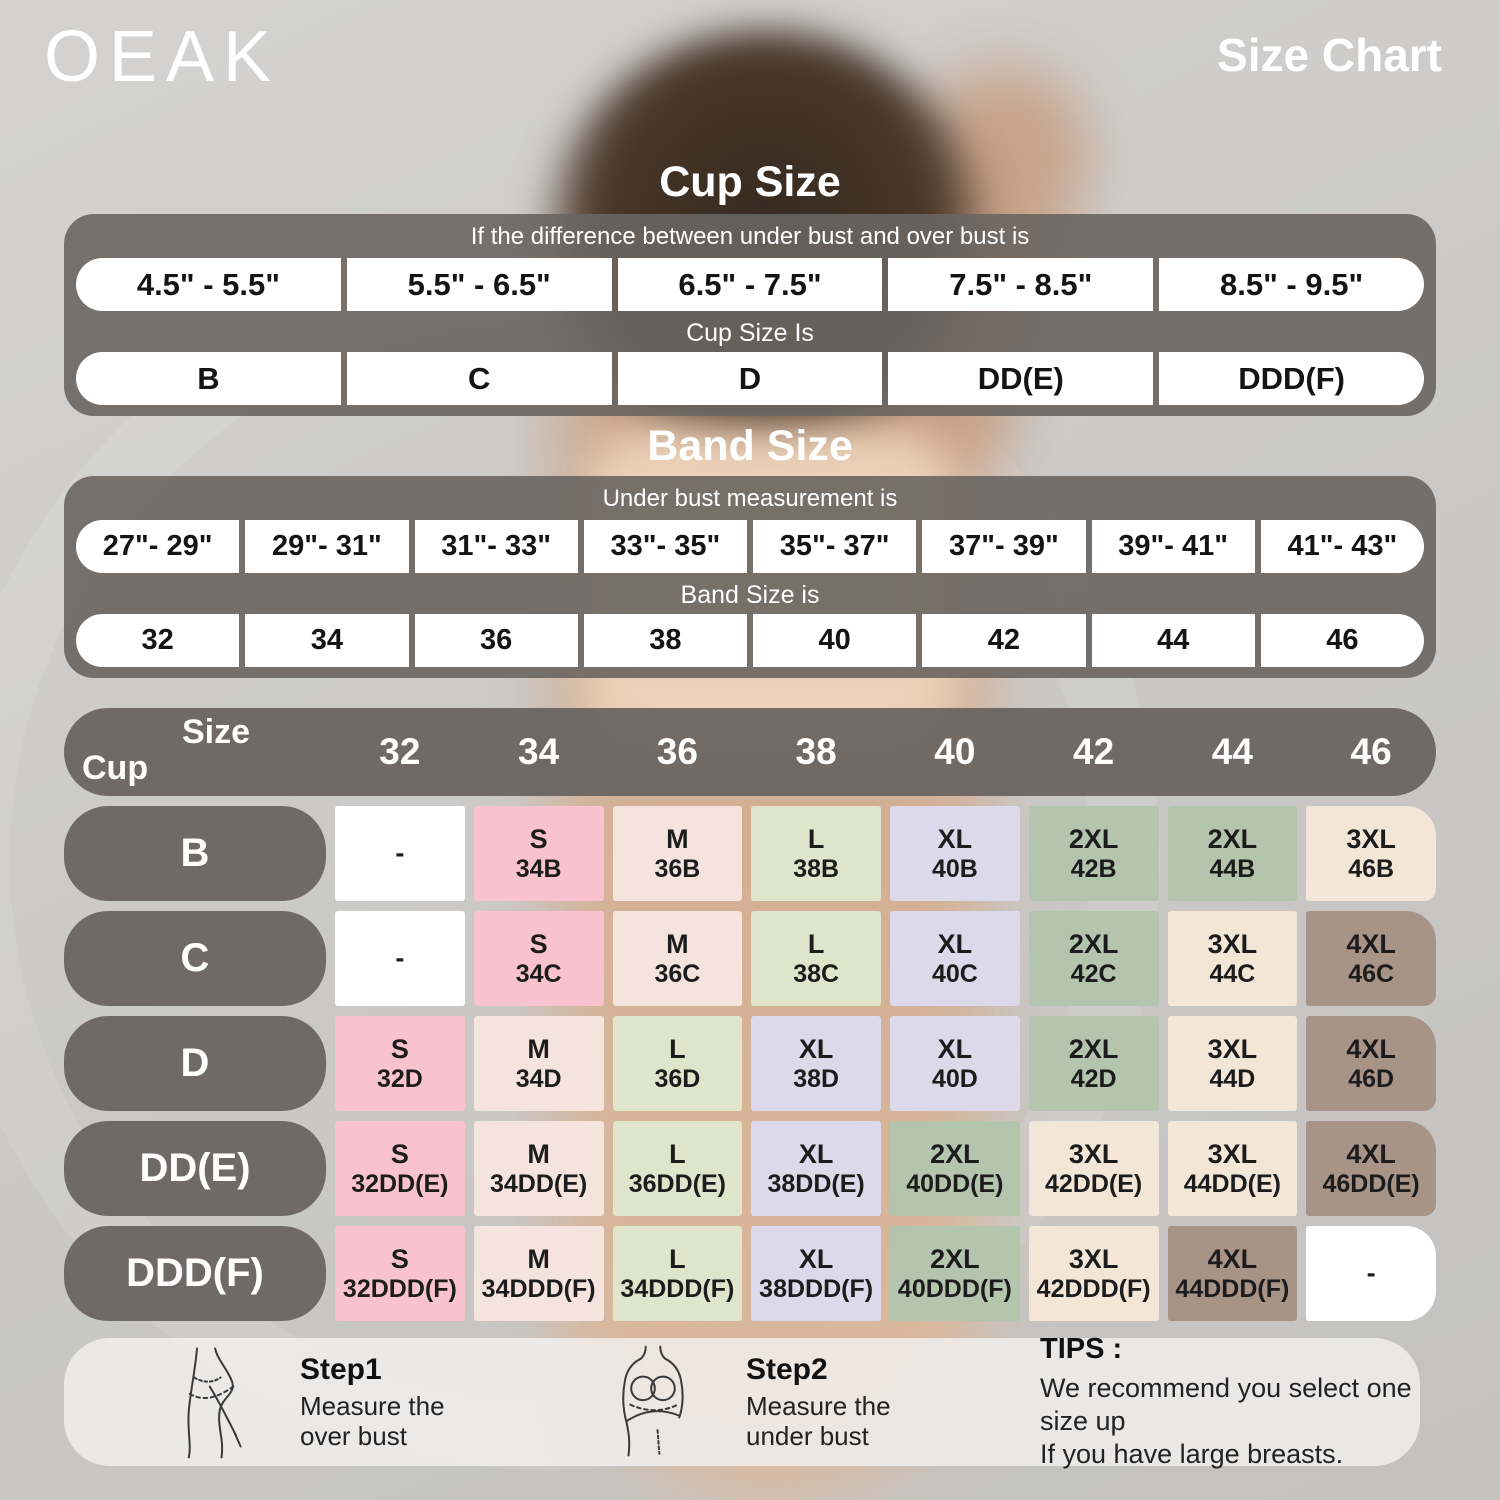 This screenshot has height=1500, width=1500. What do you see at coordinates (818, 1406) in the screenshot?
I see `step2-line1: Measure the` at bounding box center [818, 1406].